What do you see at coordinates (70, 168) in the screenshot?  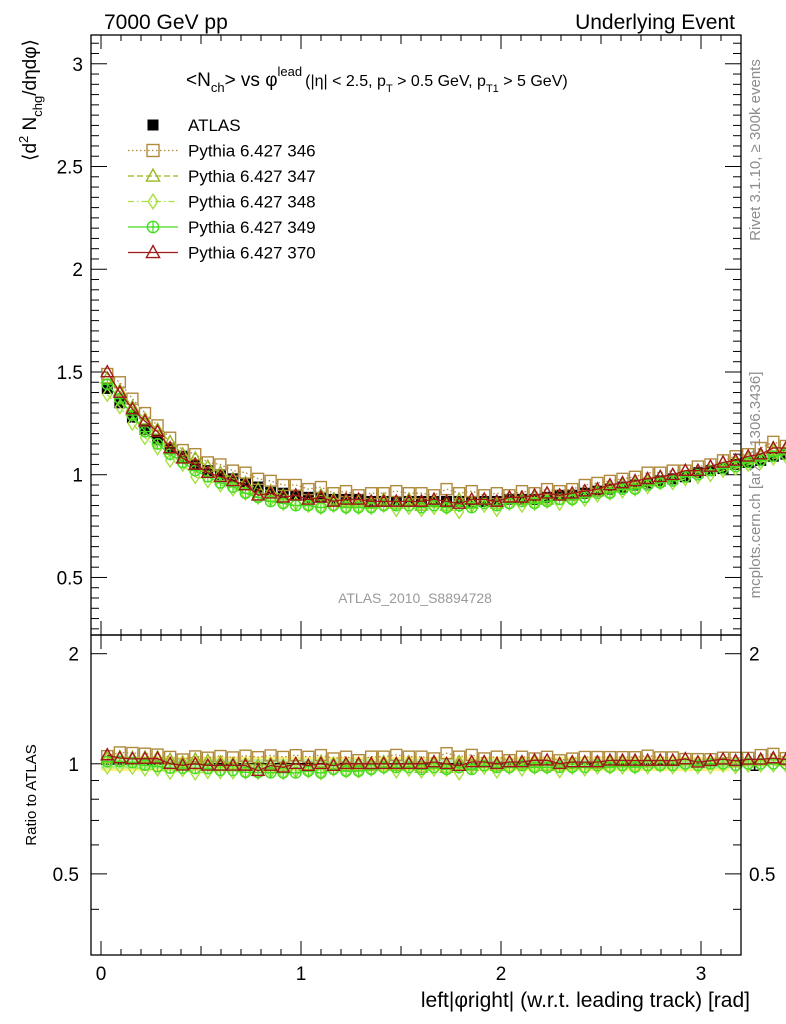 I see `main-y-tick-label: 2.5` at bounding box center [70, 168].